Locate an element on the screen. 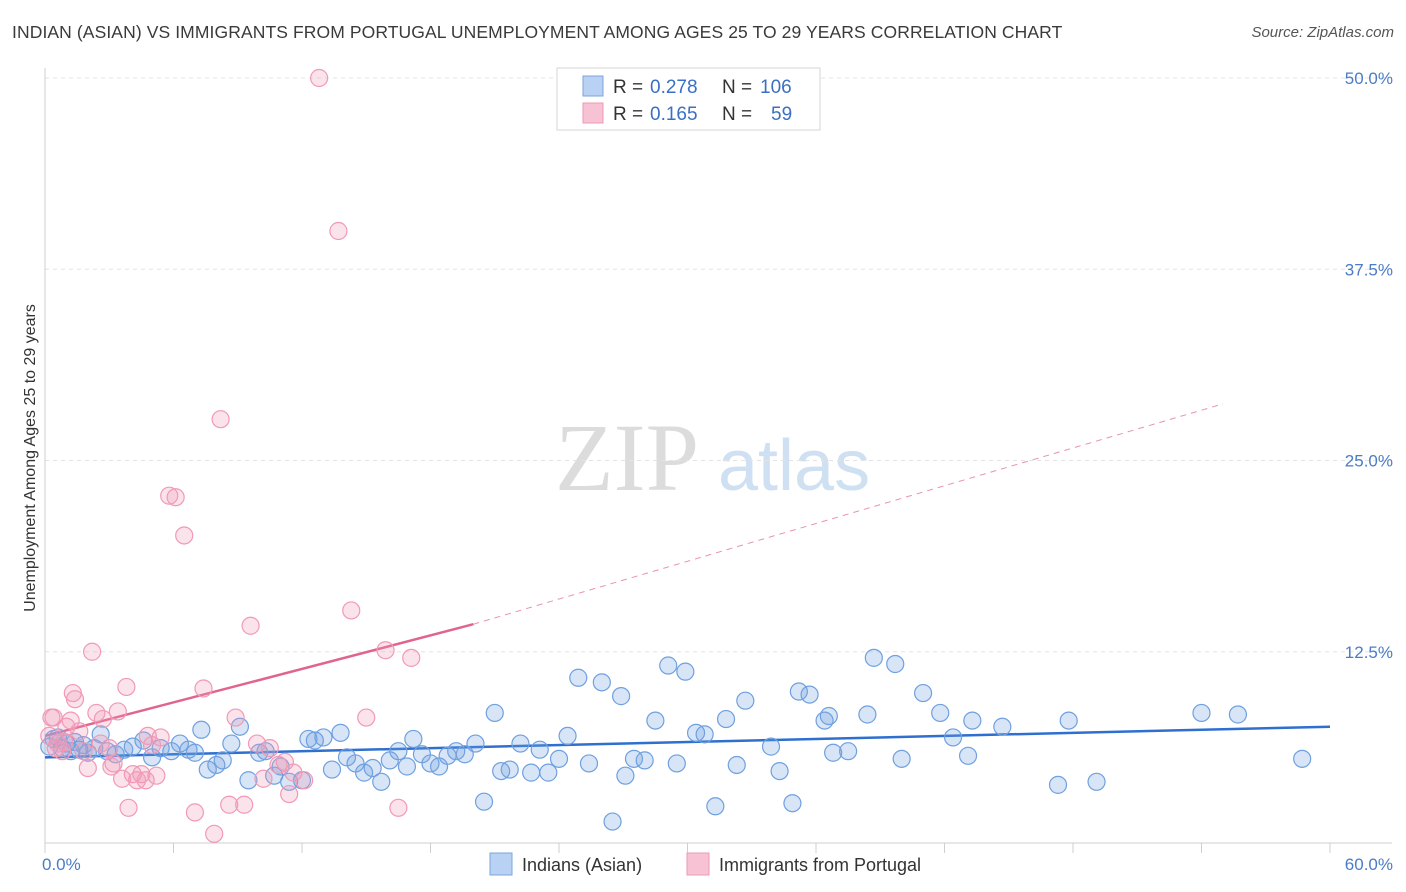 The width and height of the screenshot is (1406, 892). y-tick-label: 50.0% is located at coordinates (1369, 78).